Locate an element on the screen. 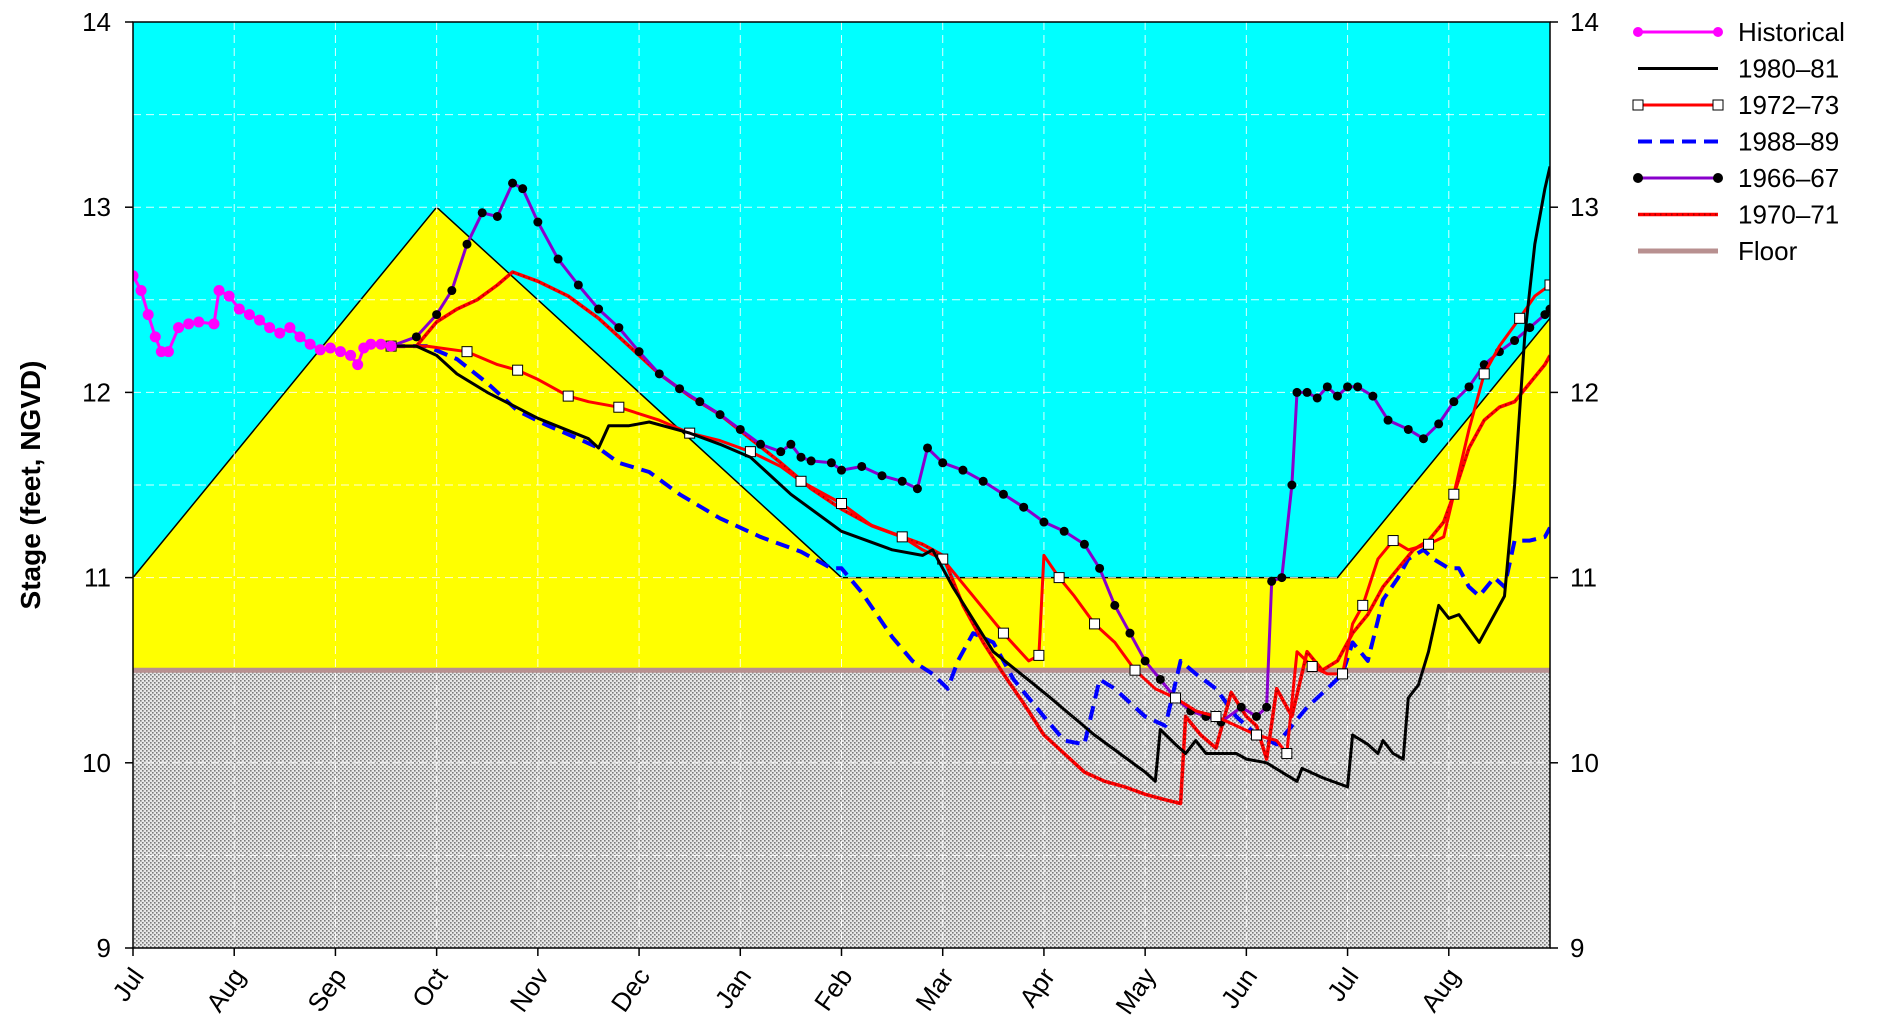 The image size is (1885, 1030). x-tick-label: Jun is located at coordinates (1239, 988).